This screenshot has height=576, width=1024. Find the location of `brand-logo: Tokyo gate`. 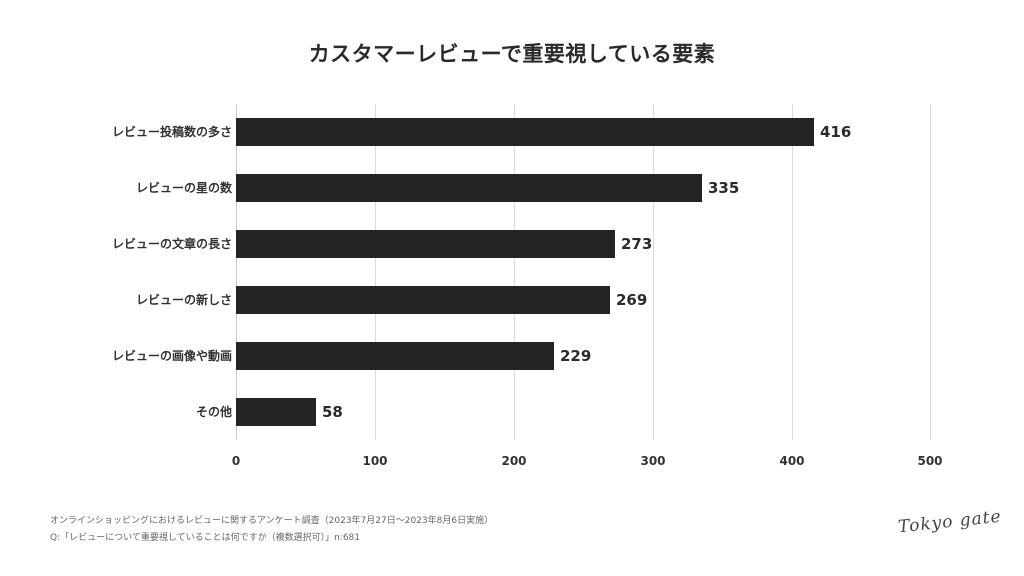

brand-logo: Tokyo gate is located at coordinates (950, 522).